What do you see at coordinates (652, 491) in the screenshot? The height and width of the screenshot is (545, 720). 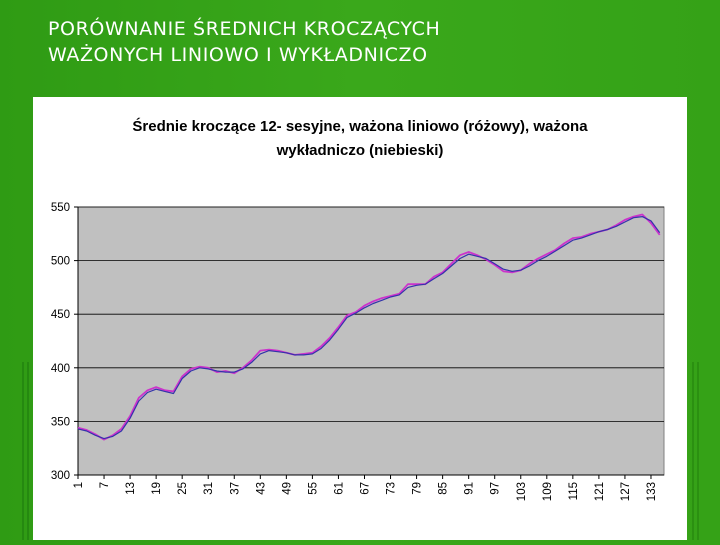 I see `x-tick-label: 133` at bounding box center [652, 491].